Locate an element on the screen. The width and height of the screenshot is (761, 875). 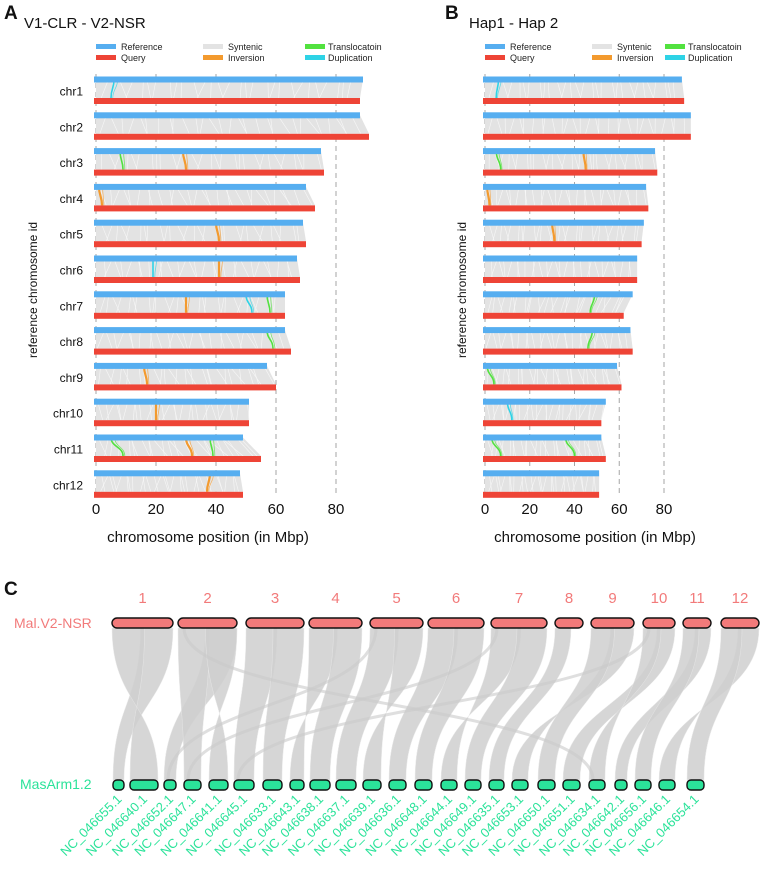
panel-c-top-chromosome-label: 12 is located at coordinates (740, 598).